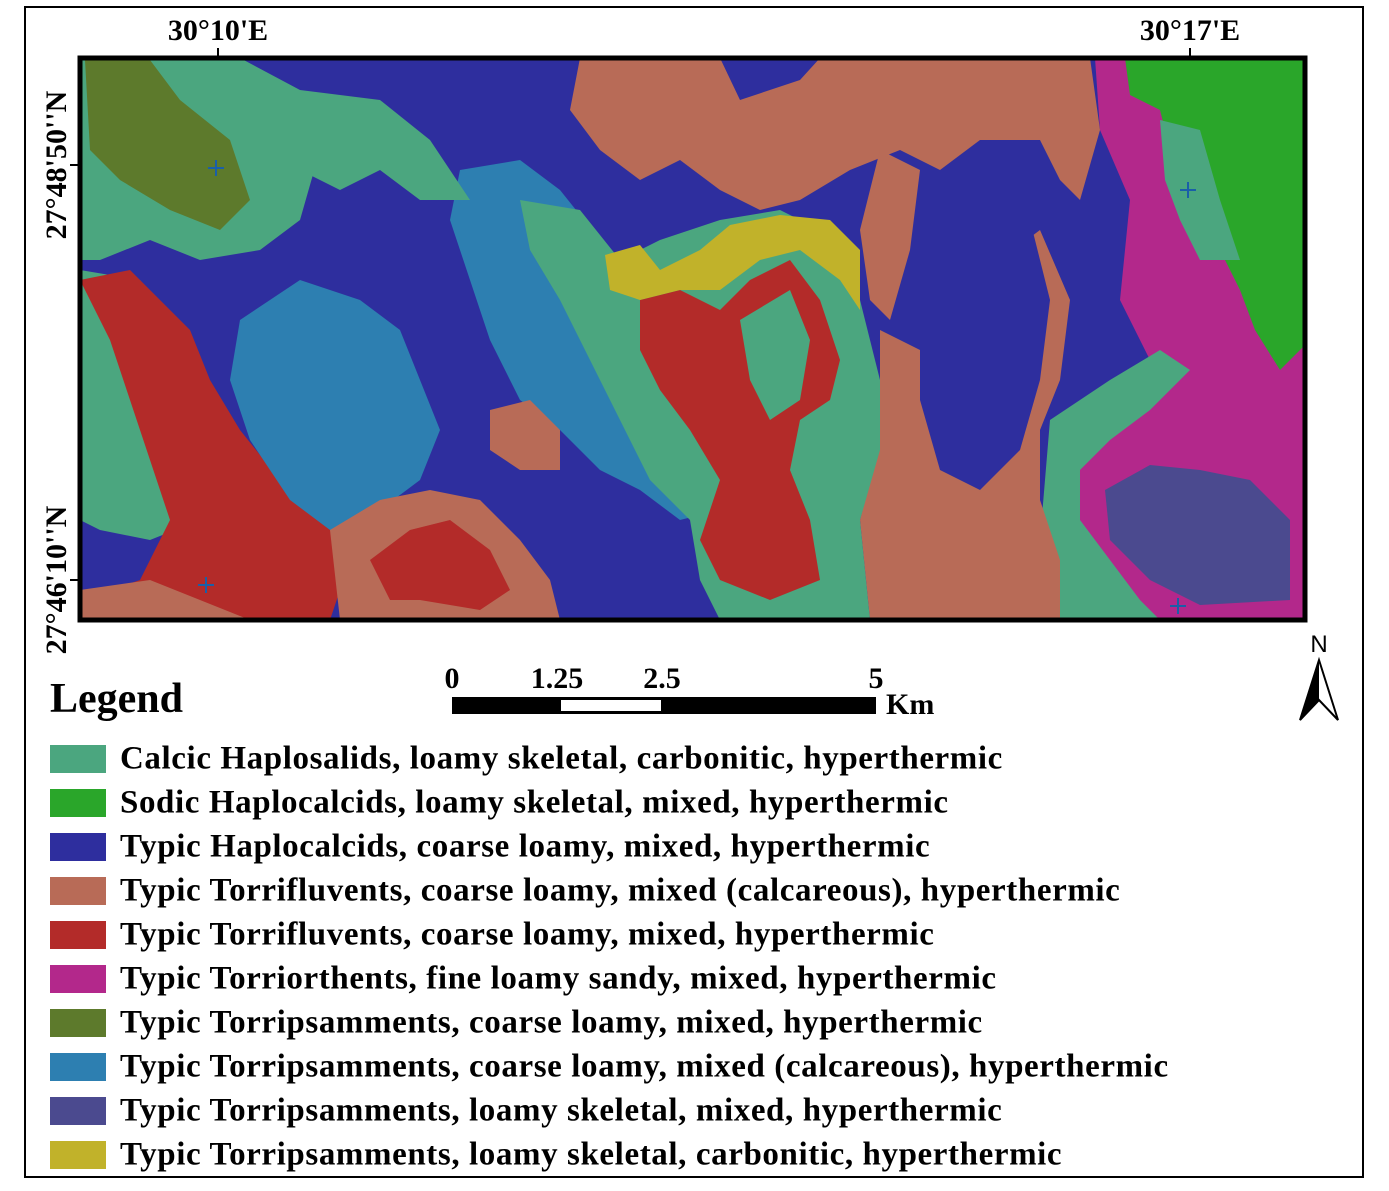 Image resolution: width=1389 pixels, height=1191 pixels. Describe the element at coordinates (116, 699) in the screenshot. I see `legend-title: Legend` at that location.